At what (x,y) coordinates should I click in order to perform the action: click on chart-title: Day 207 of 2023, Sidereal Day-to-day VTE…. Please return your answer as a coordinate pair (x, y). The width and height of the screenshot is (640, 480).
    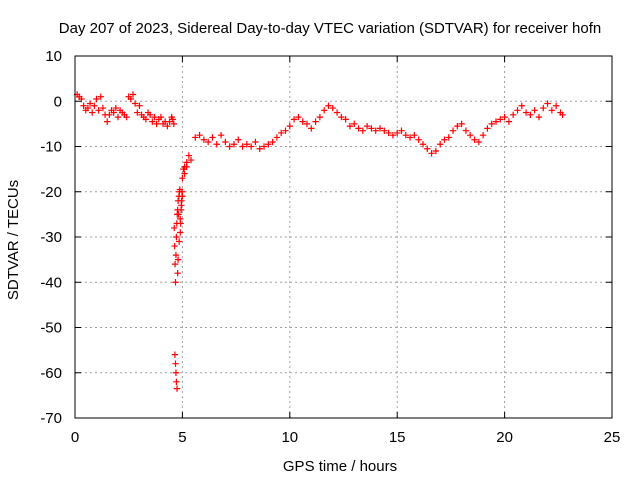
    Looking at the image, I should click on (330, 28).